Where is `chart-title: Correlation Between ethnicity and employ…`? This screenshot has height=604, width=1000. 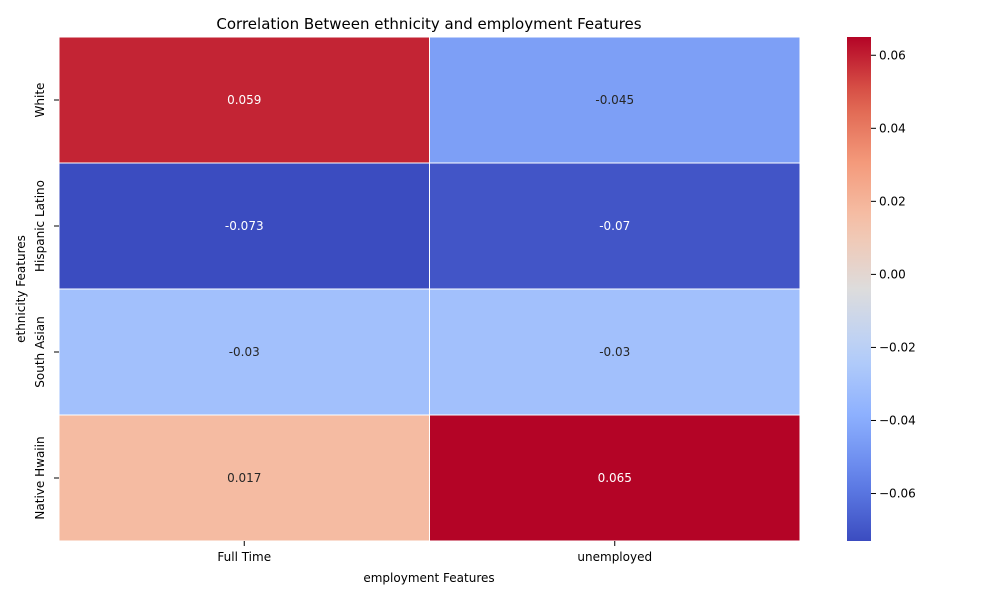
chart-title: Correlation Between ethnicity and employ… is located at coordinates (428, 24).